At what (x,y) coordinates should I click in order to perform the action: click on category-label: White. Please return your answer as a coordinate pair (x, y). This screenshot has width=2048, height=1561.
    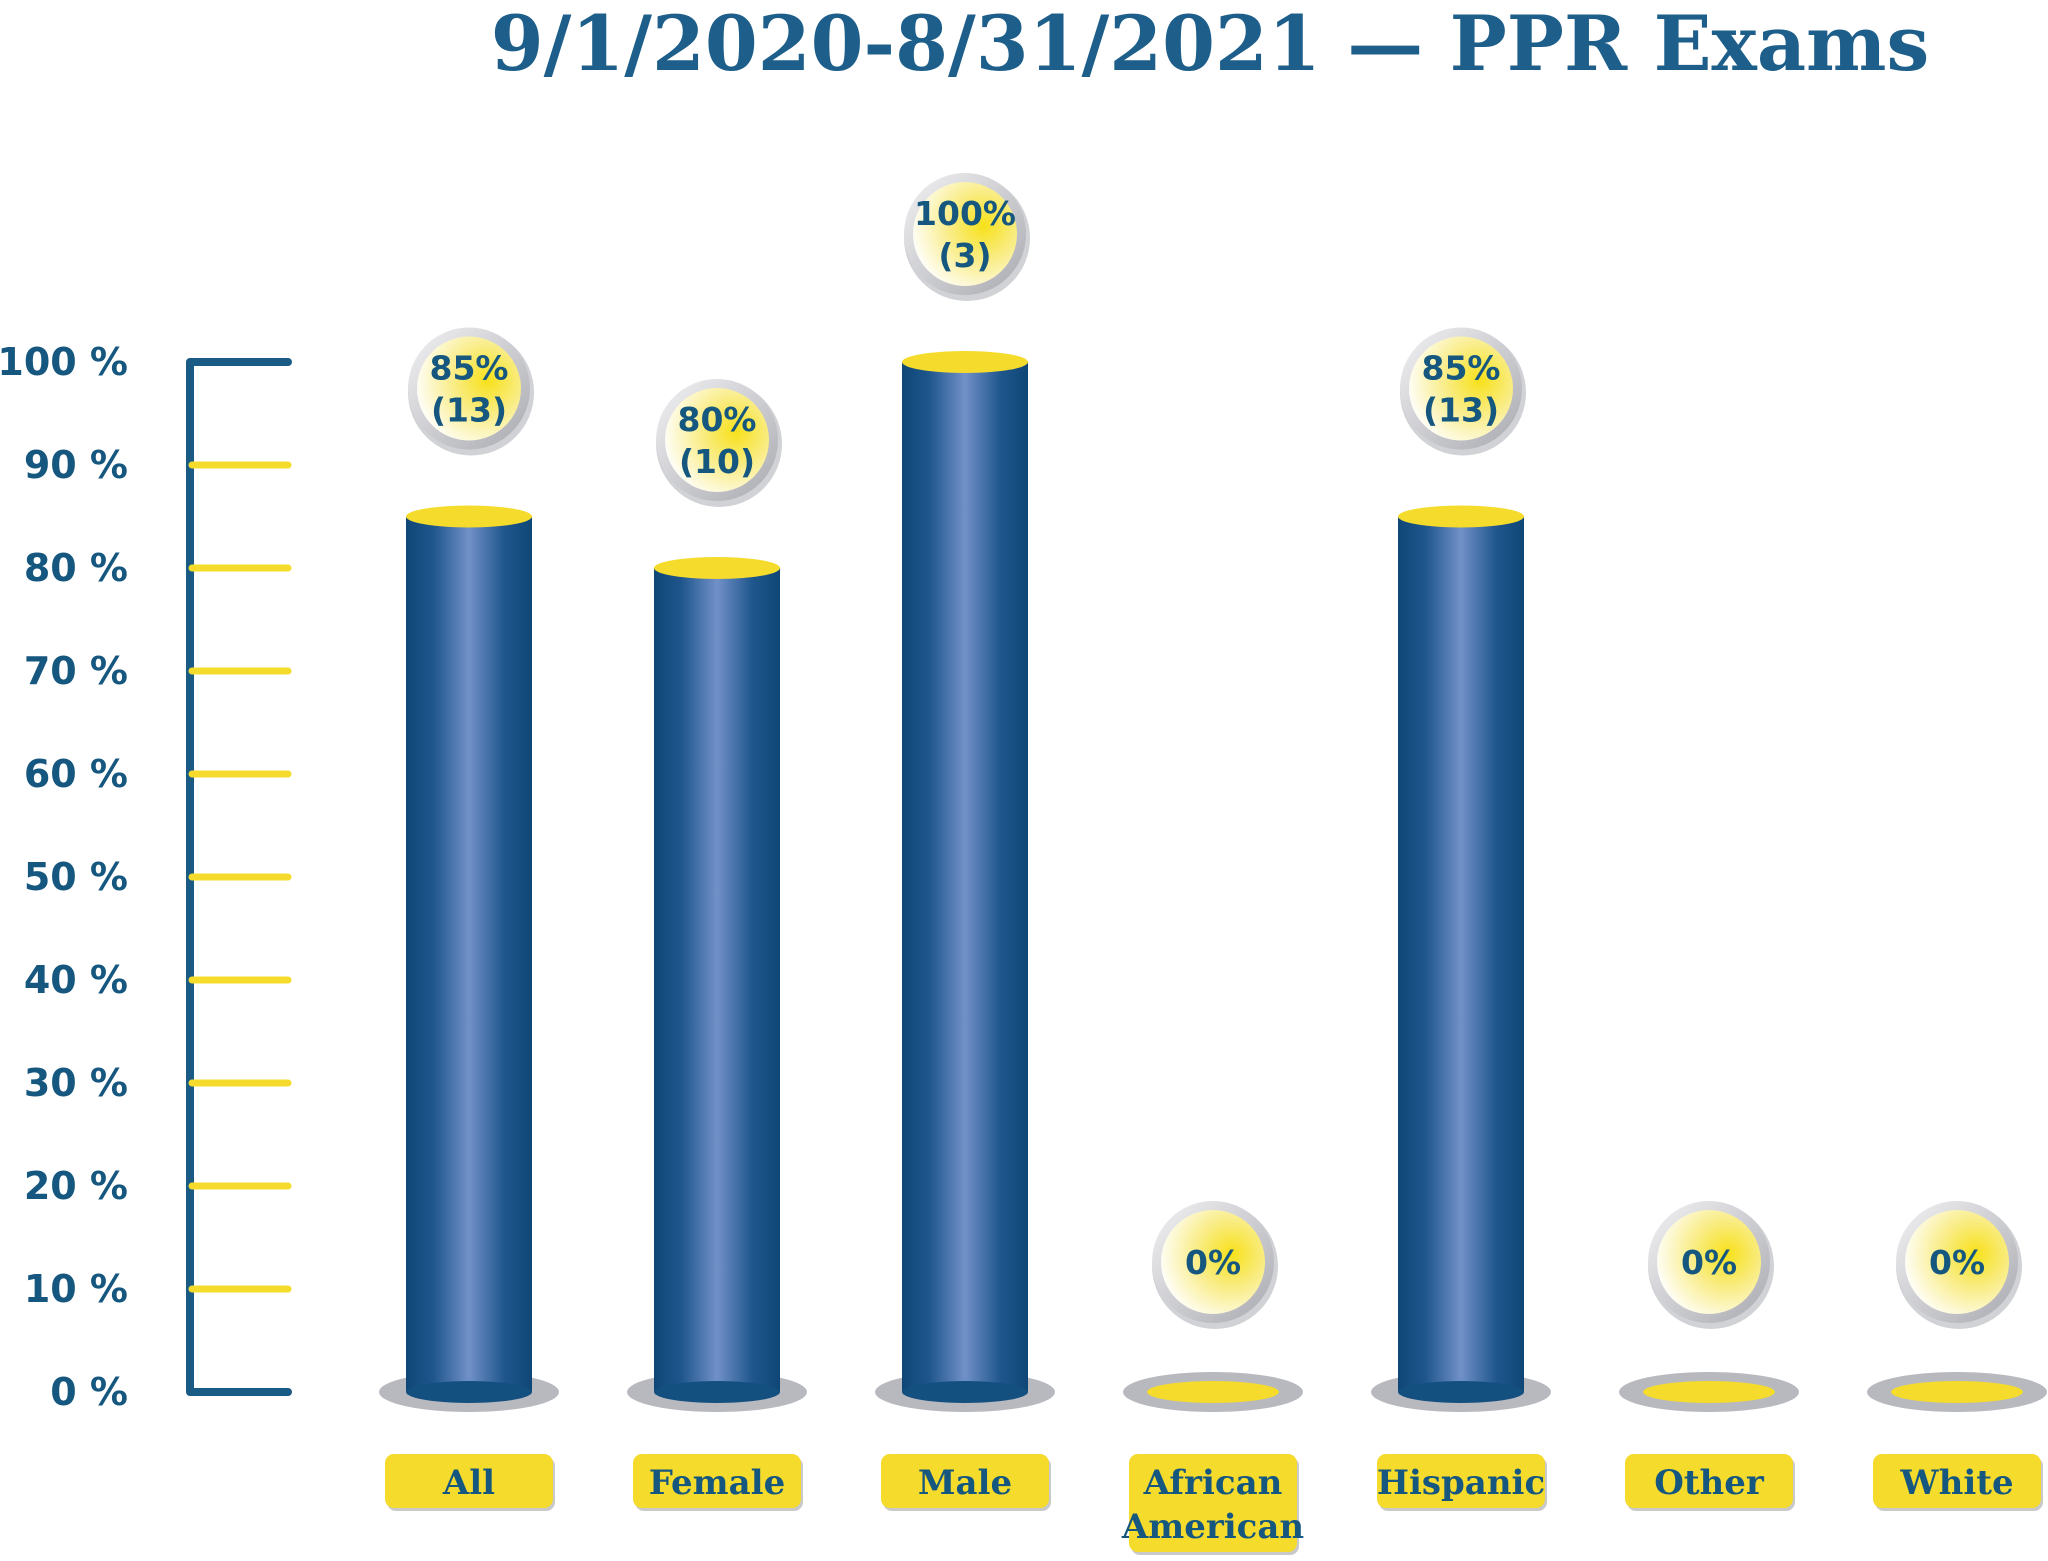
    Looking at the image, I should click on (1958, 1482).